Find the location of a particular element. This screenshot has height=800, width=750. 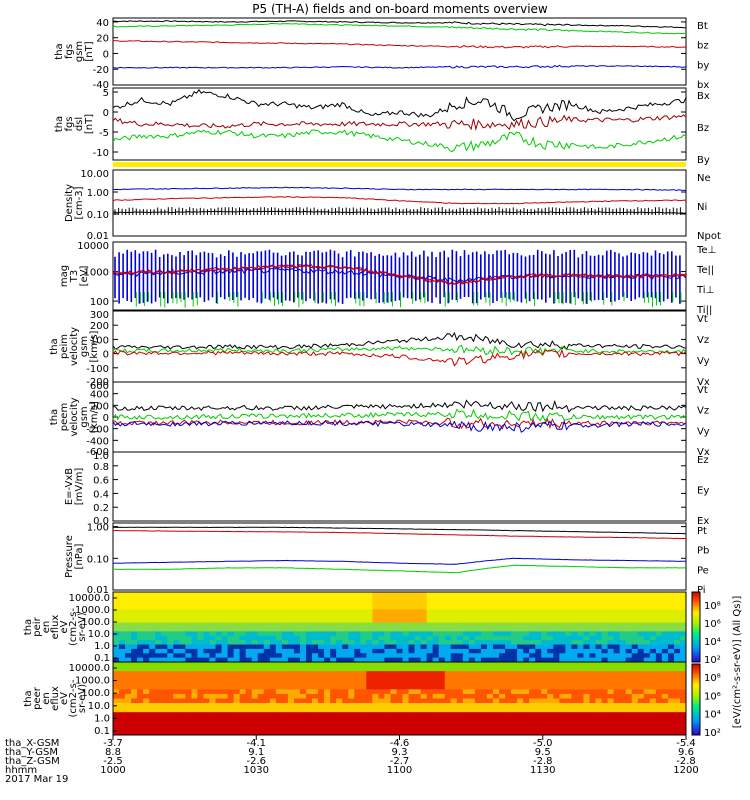

y-label-line: en is located at coordinates (46, 698).